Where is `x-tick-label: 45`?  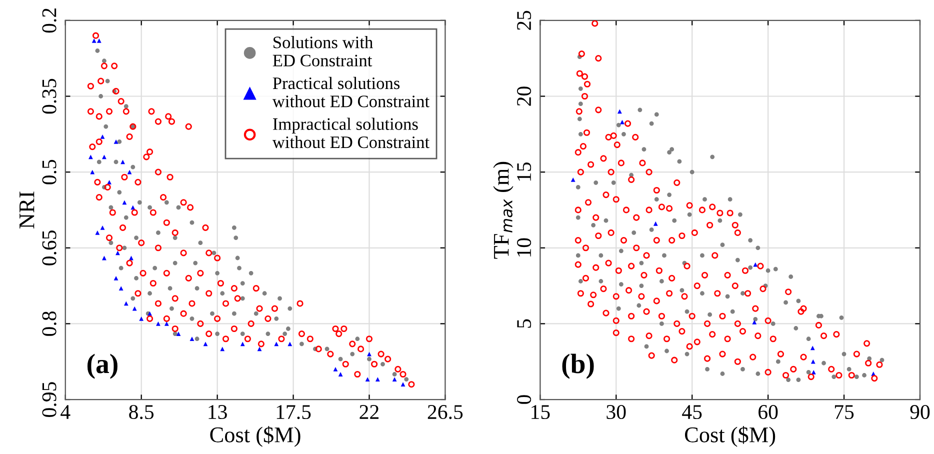
x-tick-label: 45 is located at coordinates (692, 412).